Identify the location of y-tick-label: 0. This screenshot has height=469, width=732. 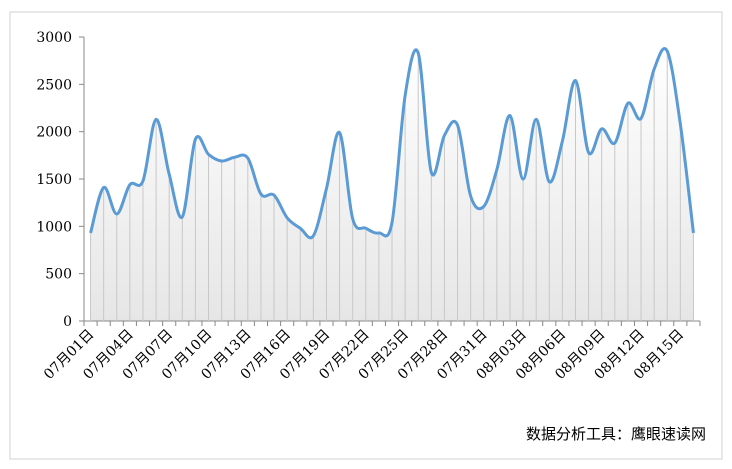
(67, 322).